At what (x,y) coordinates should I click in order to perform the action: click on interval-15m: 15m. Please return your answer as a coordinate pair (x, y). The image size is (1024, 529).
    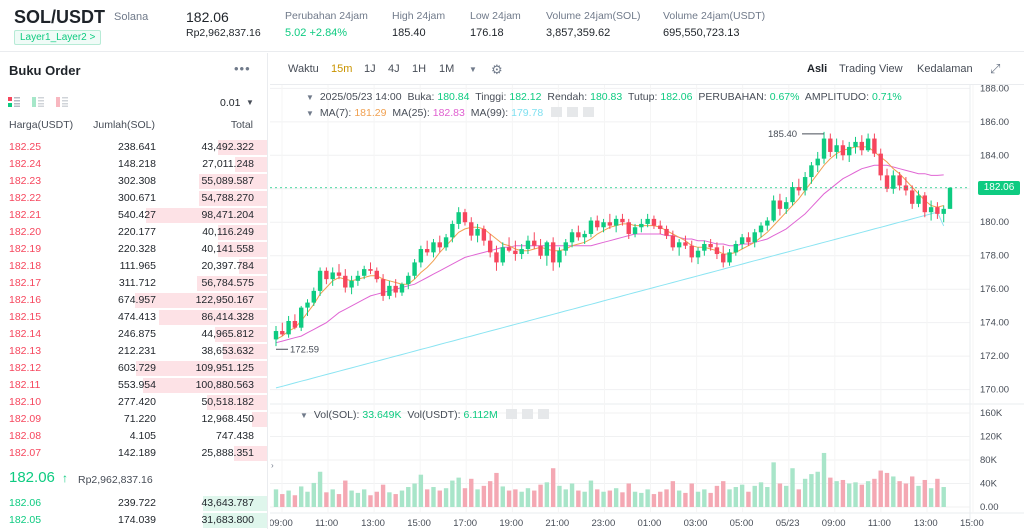
    Looking at the image, I should click on (342, 69).